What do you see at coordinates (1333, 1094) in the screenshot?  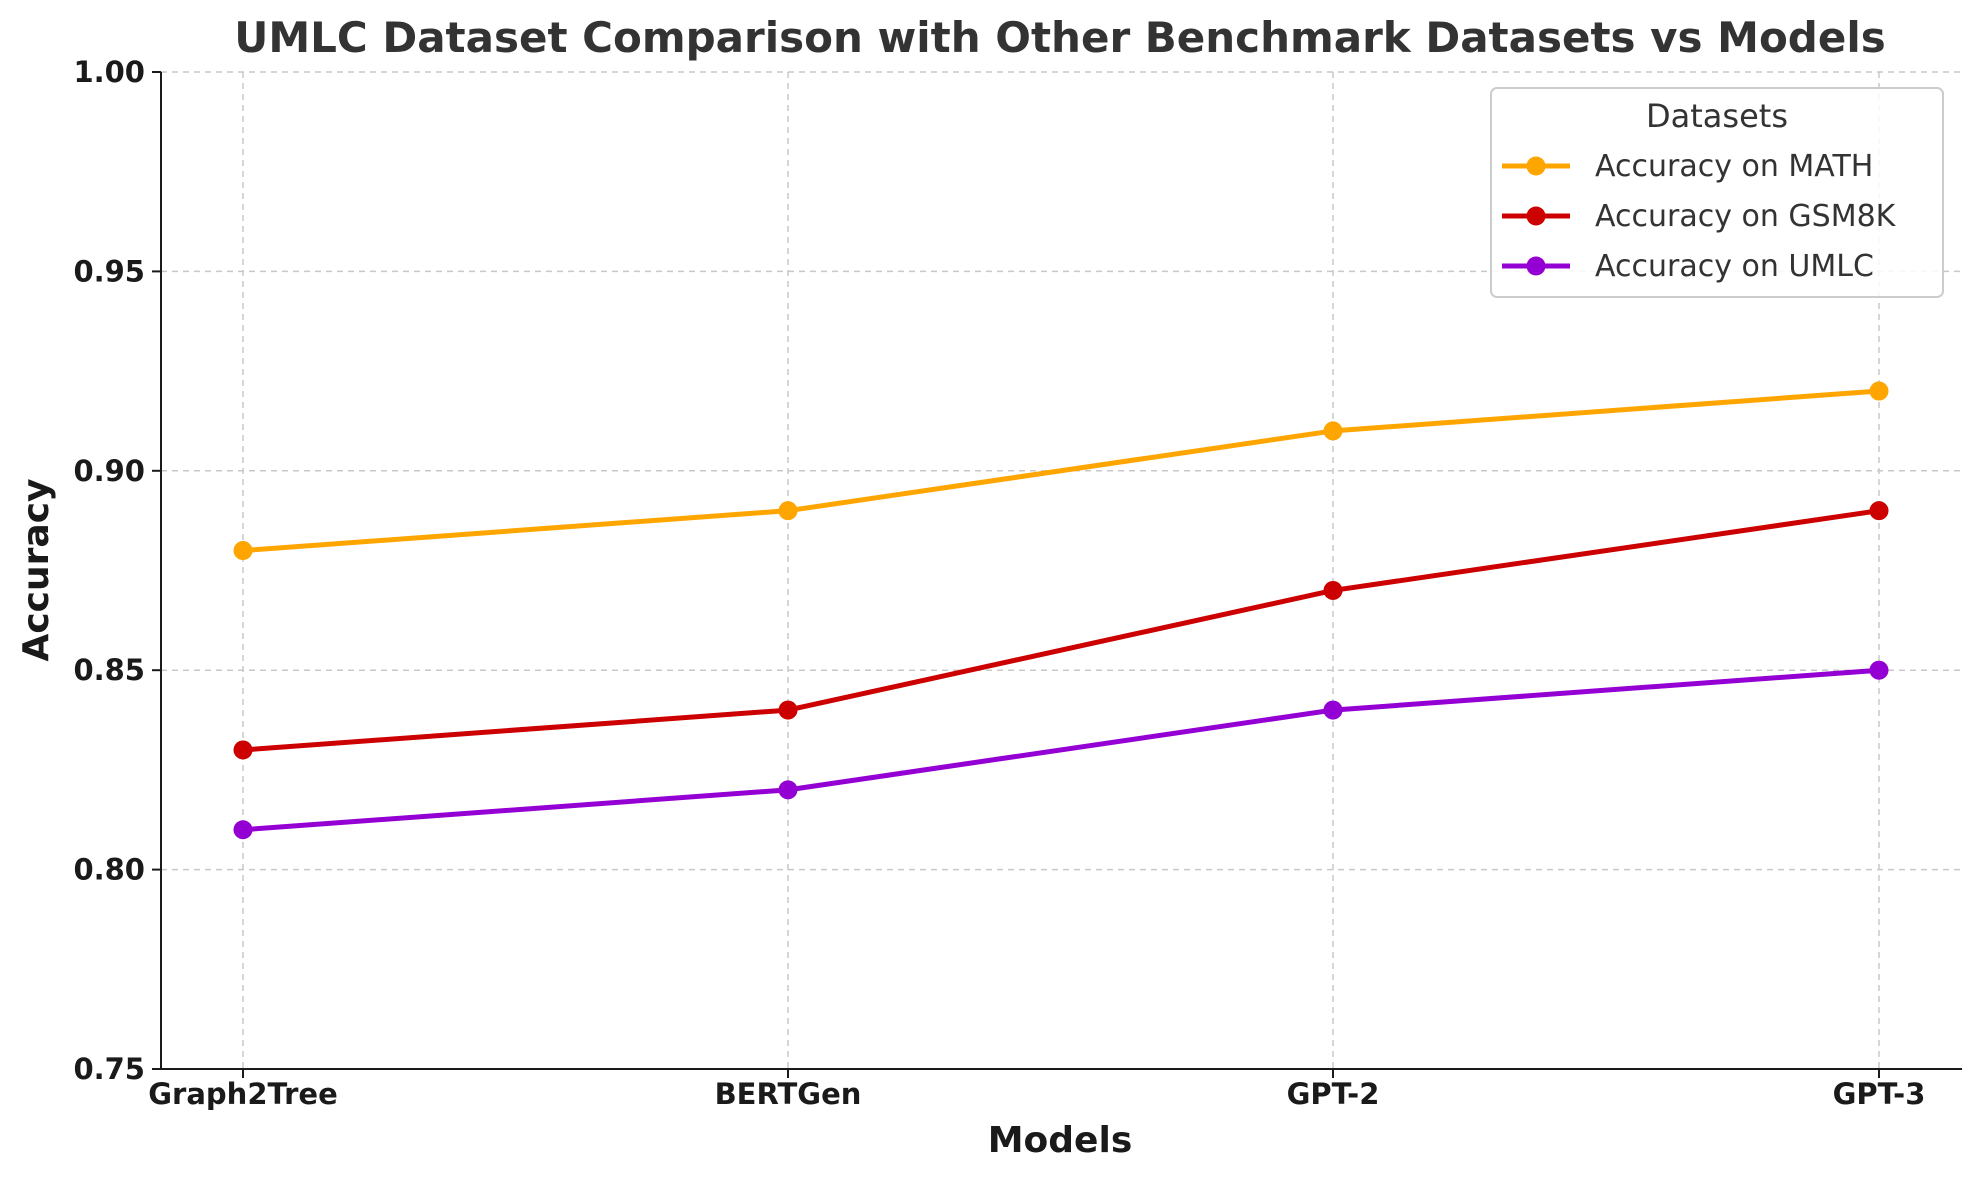 I see `x-tick-label: GPT-2` at bounding box center [1333, 1094].